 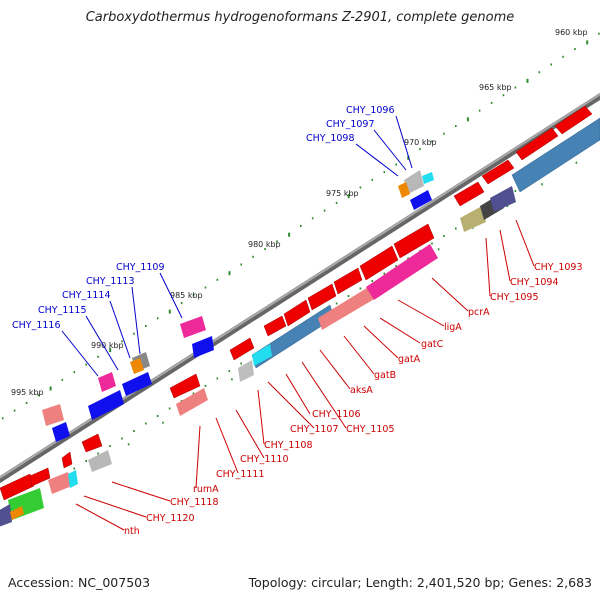 I want to click on label-chy-1094: CHY_1094, so click(x=534, y=282).